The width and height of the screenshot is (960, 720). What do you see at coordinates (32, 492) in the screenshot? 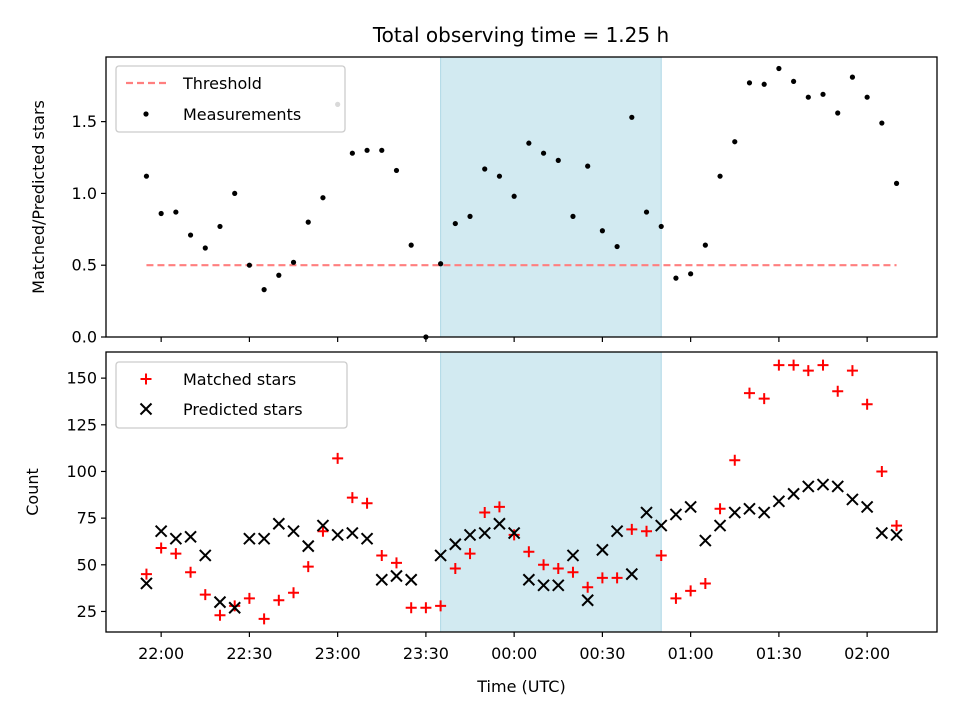
I see `count-y-axis-label: Count` at bounding box center [32, 492].